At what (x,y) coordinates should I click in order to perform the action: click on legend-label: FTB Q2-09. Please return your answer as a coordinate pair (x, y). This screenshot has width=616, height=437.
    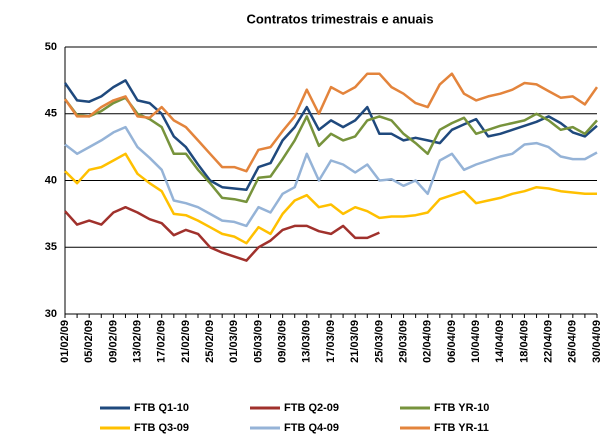
    Looking at the image, I should click on (311, 408).